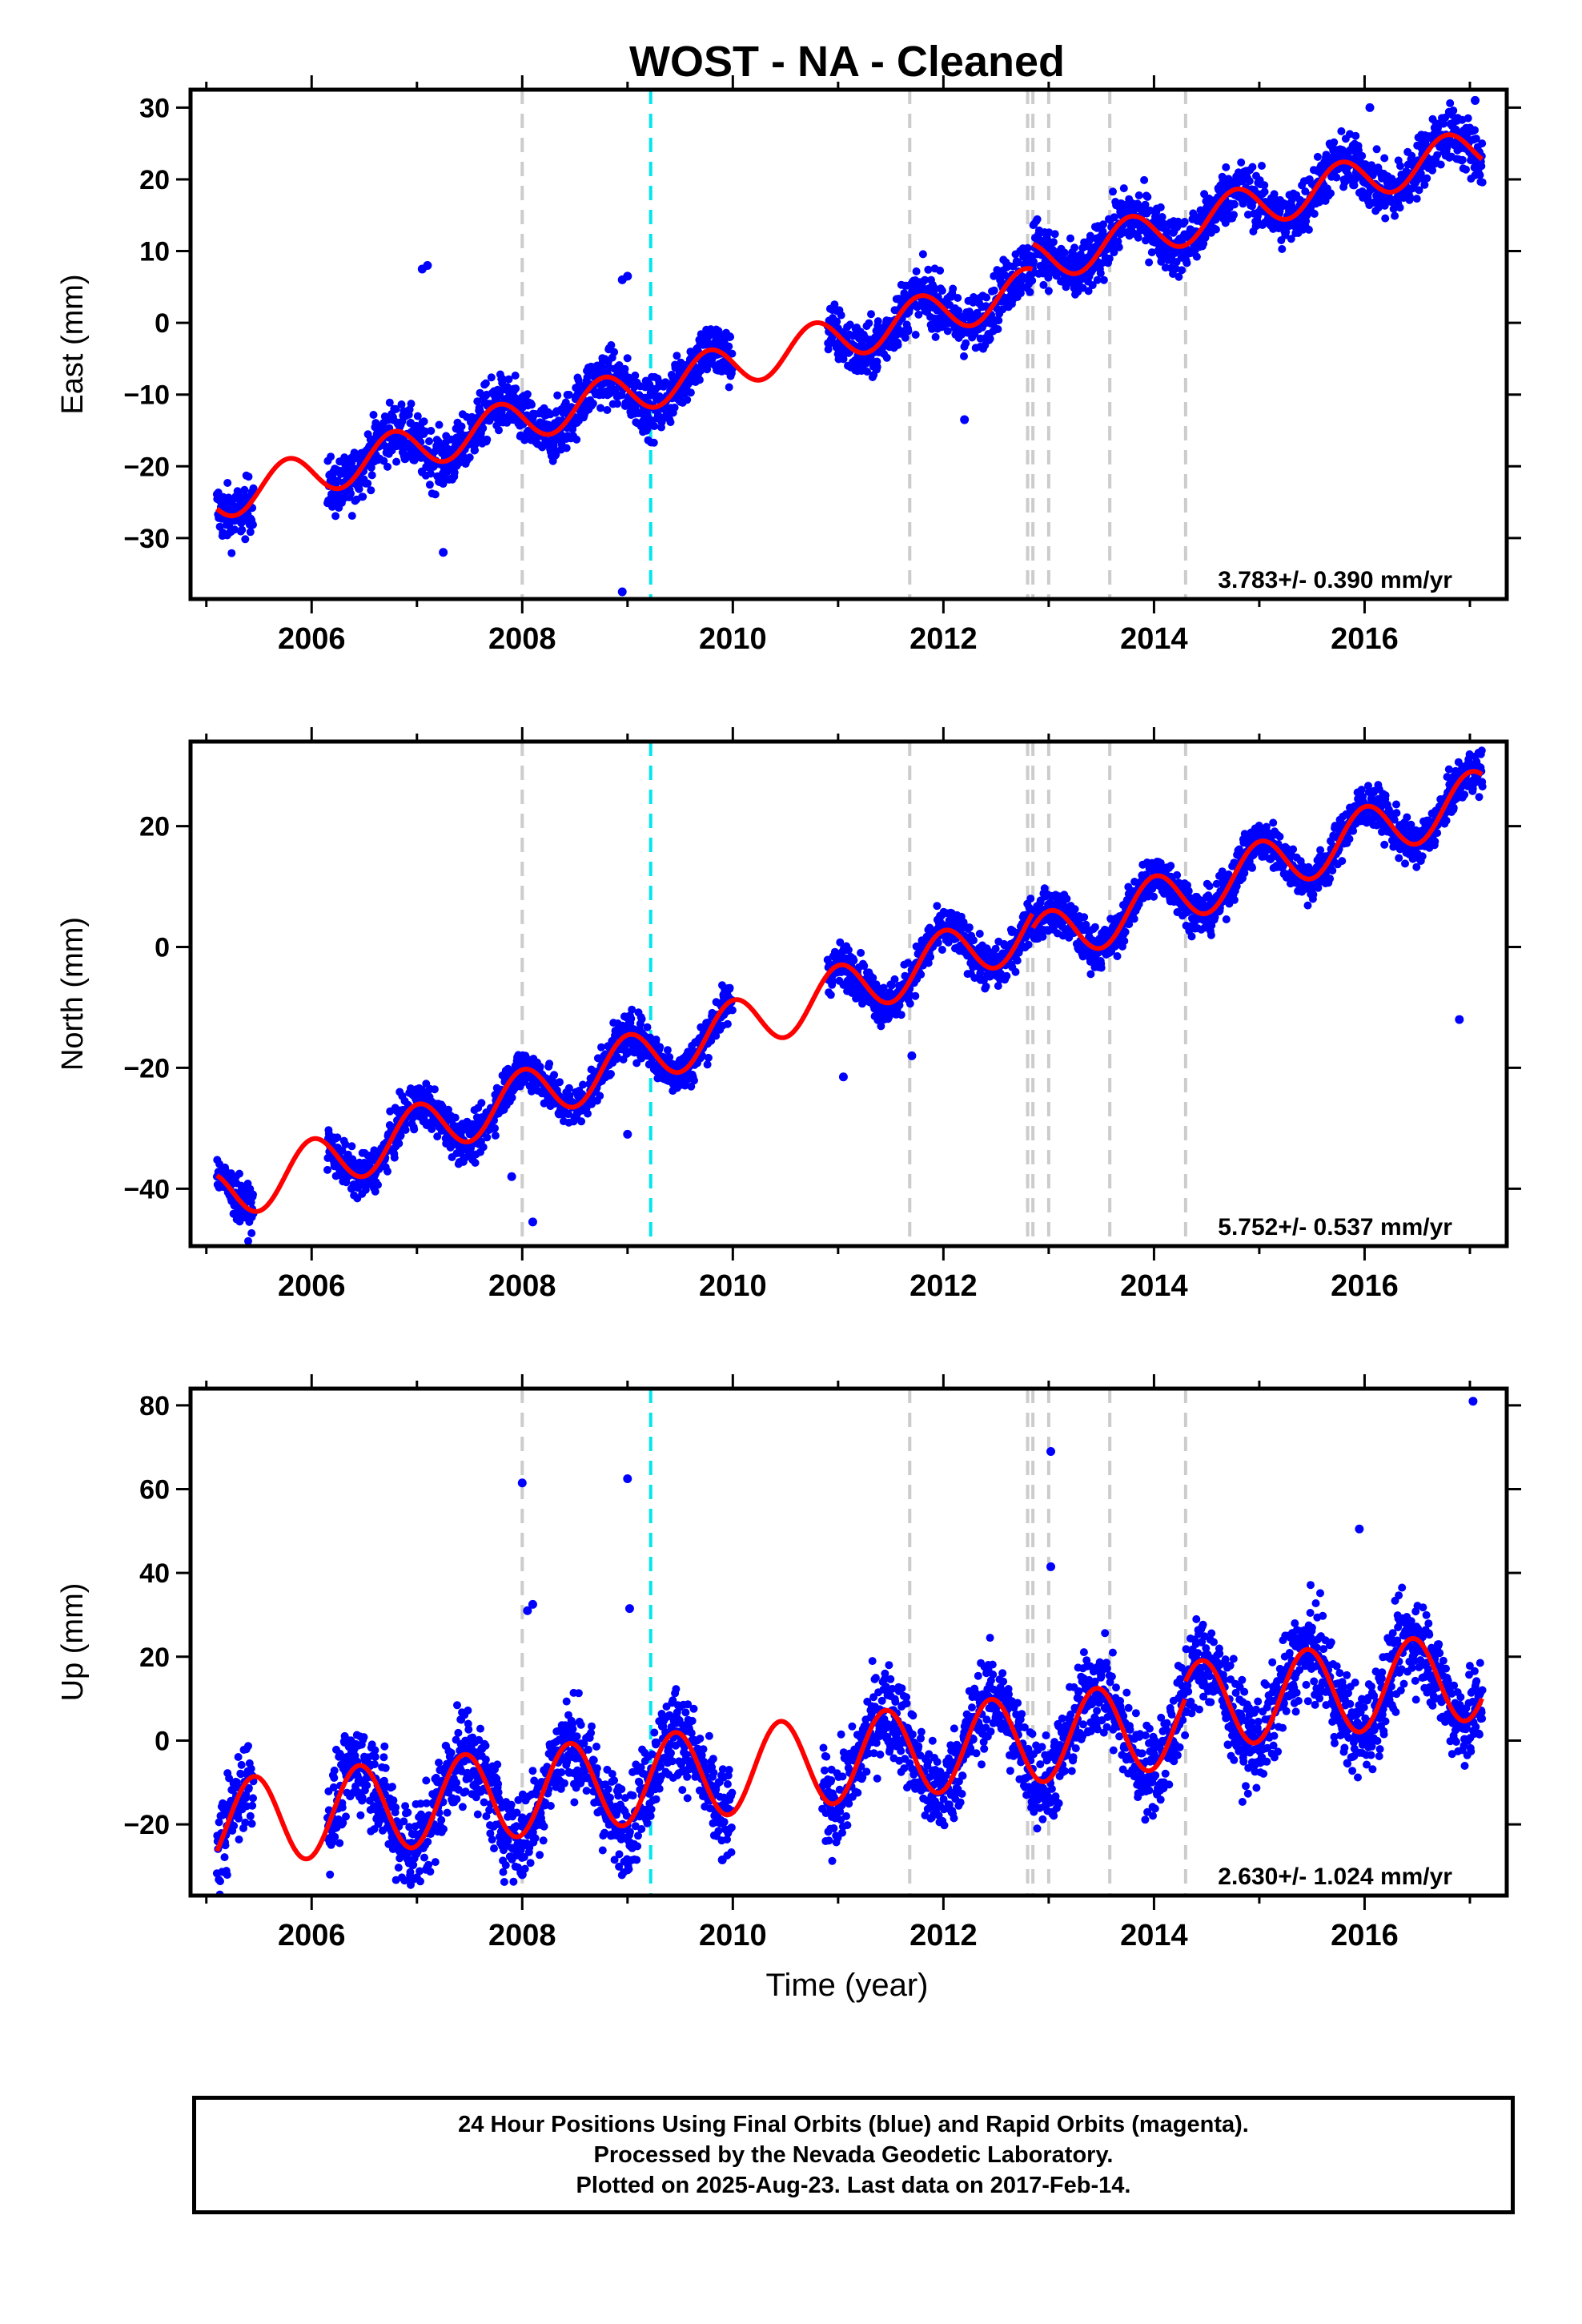 The image size is (1582, 2324). Describe the element at coordinates (944, 639) in the screenshot. I see `x-tick-label: 2012` at that location.